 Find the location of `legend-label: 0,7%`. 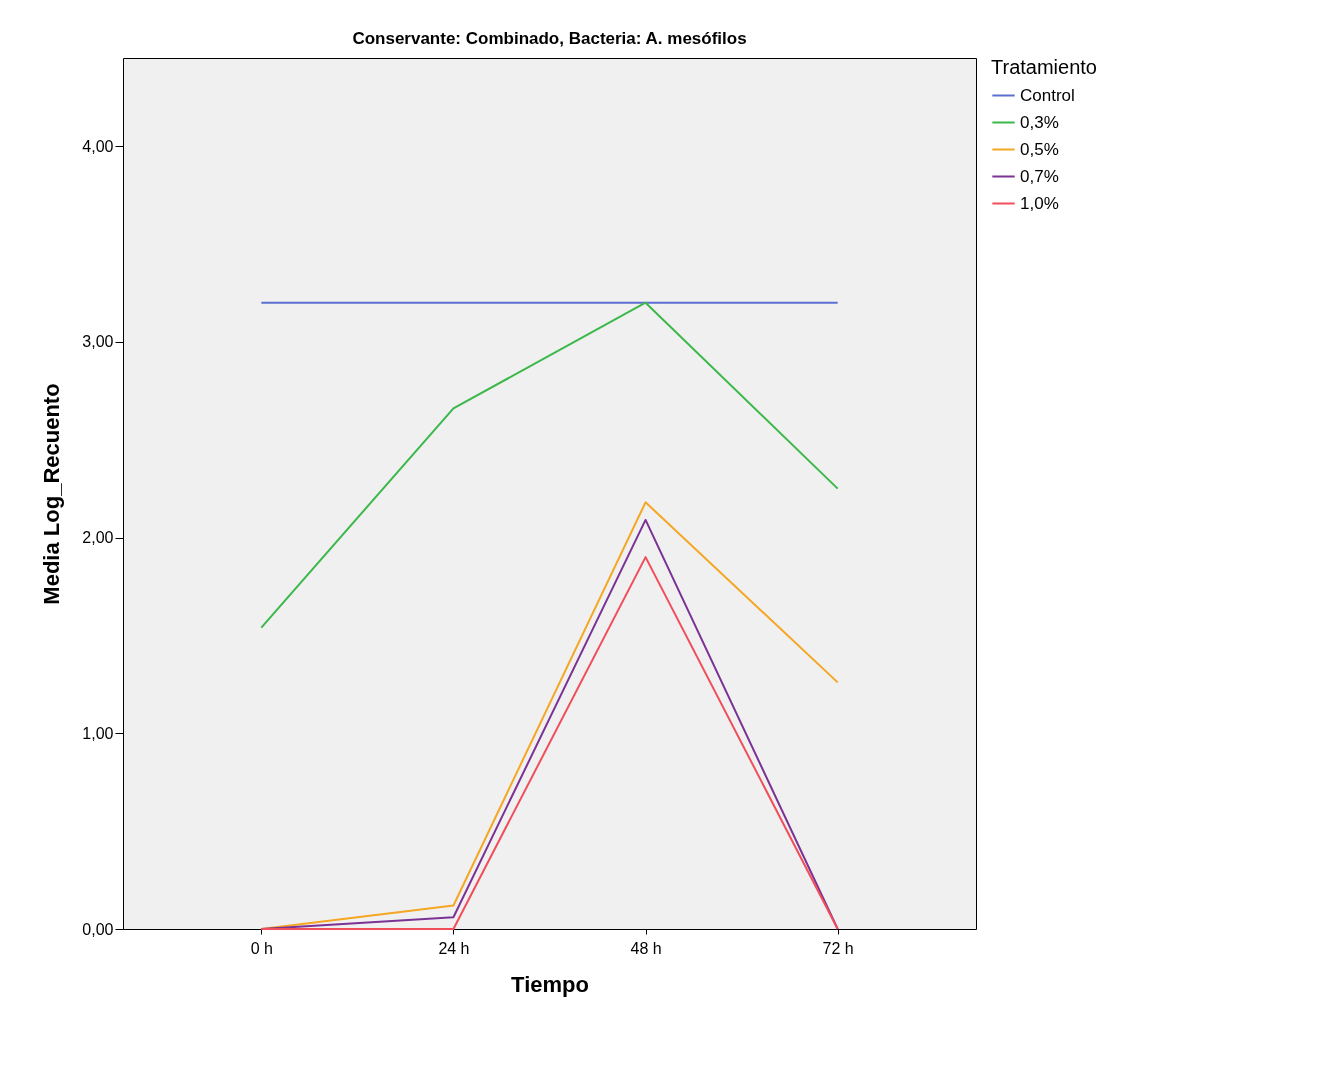

legend-label: 0,7% is located at coordinates (1039, 176).